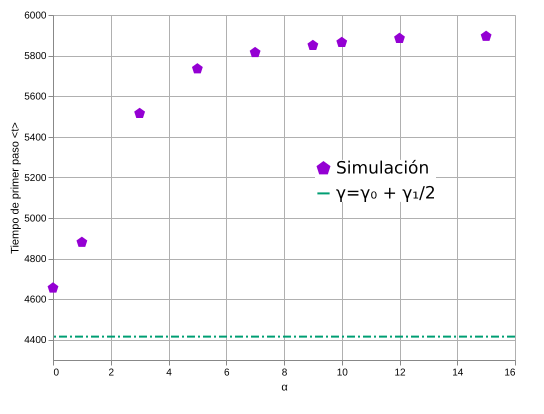  What do you see at coordinates (57, 373) in the screenshot?
I see `x-tick-label: 0` at bounding box center [57, 373].